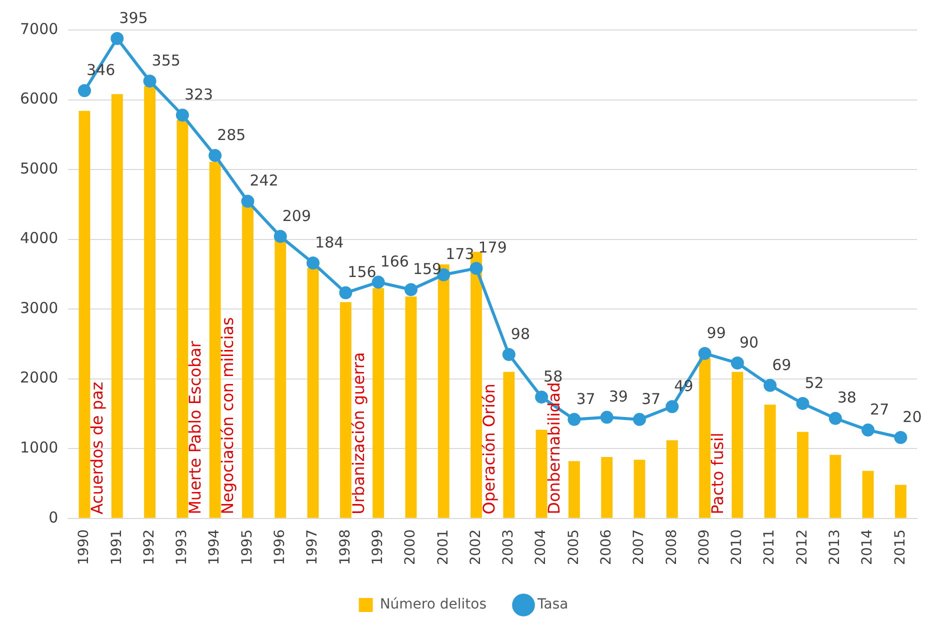 The height and width of the screenshot is (622, 937). I want to click on data-label: 27, so click(880, 409).